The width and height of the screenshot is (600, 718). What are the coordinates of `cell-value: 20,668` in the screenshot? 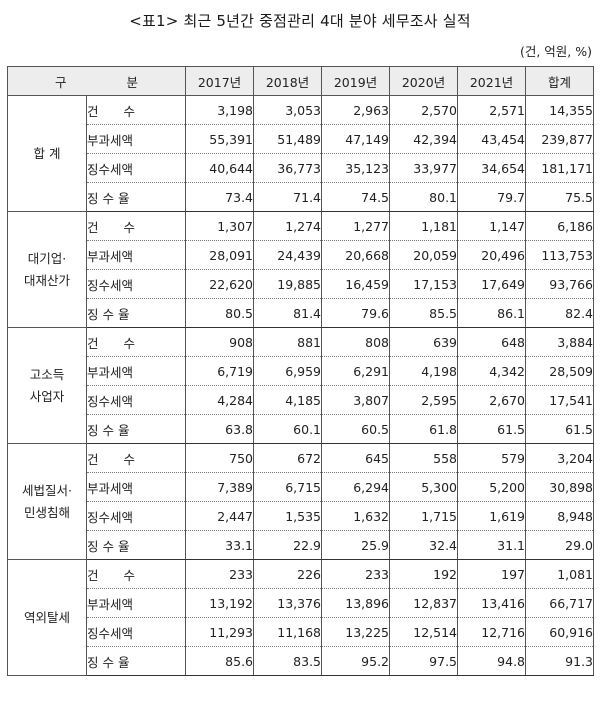 It's located at (356, 255).